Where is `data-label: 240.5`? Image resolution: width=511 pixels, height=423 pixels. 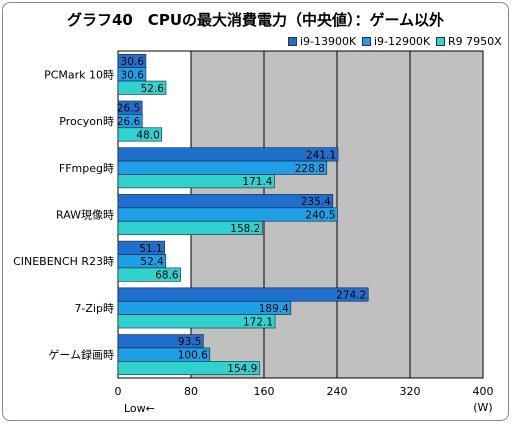 data-label: 240.5 is located at coordinates (320, 216).